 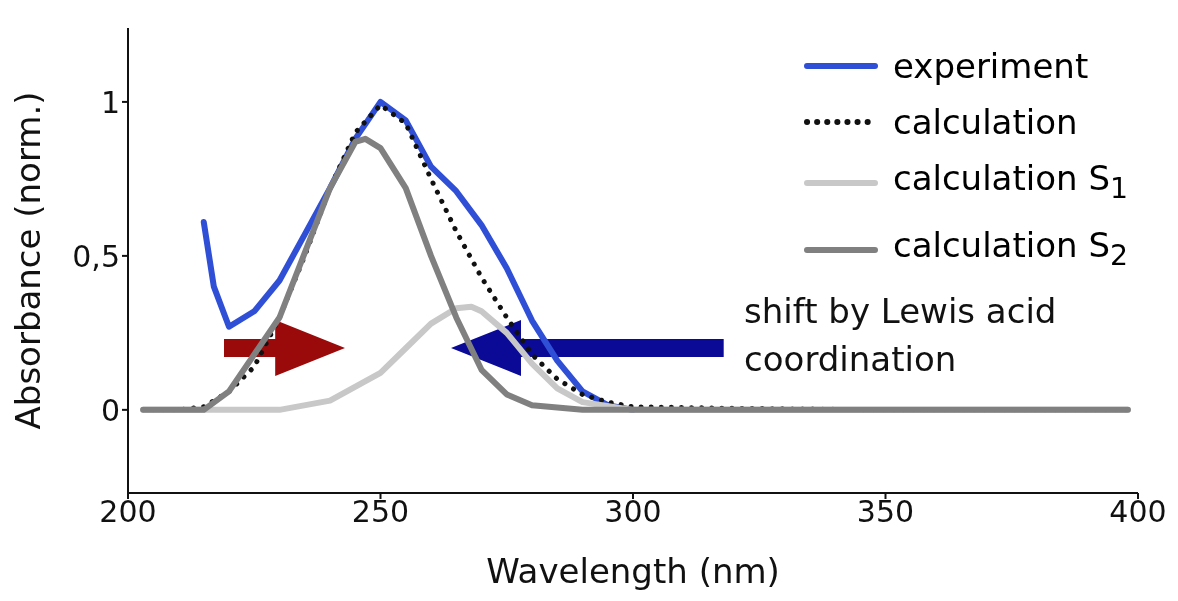 What do you see at coordinates (110, 102) in the screenshot?
I see `y-tick-label: 1` at bounding box center [110, 102].